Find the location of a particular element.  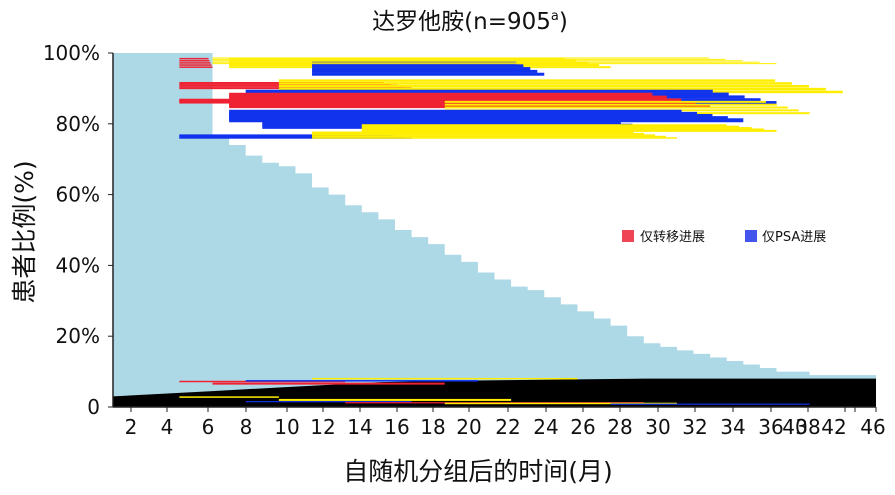

x-tick-label: 22 is located at coordinates (507, 427).